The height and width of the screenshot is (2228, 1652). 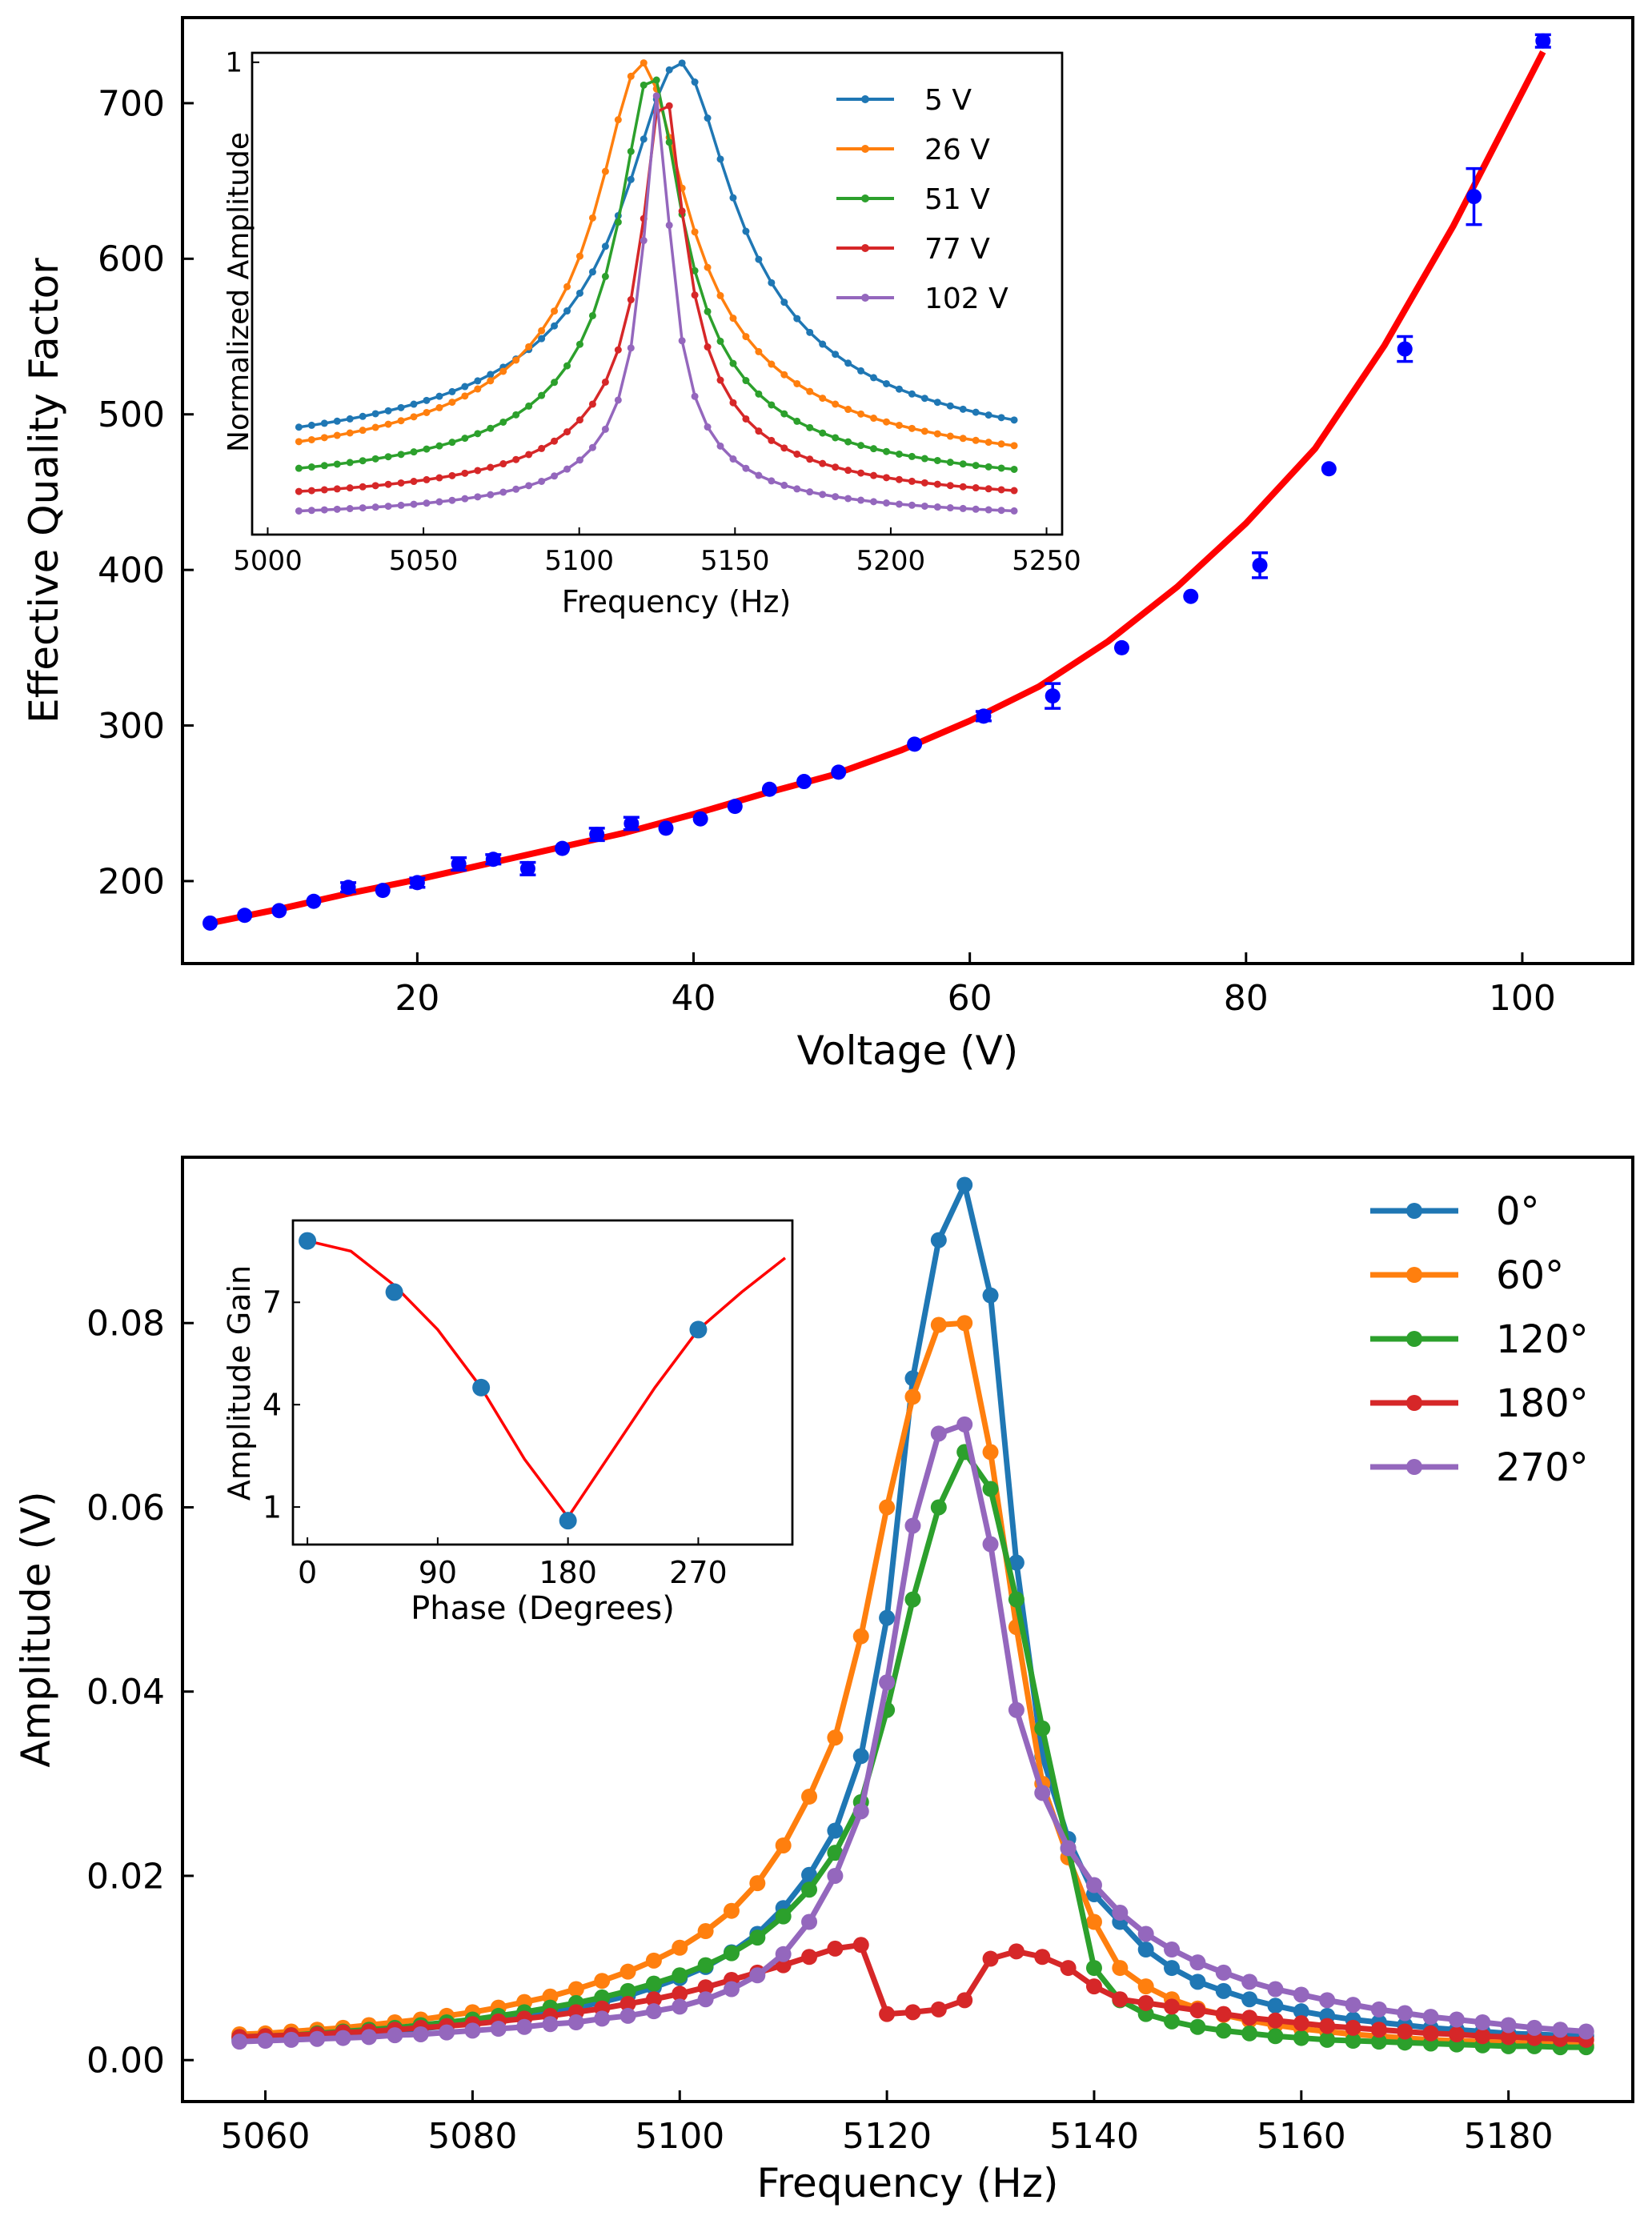 What do you see at coordinates (656, 254) in the screenshot?
I see `inset-series-26v` at bounding box center [656, 254].